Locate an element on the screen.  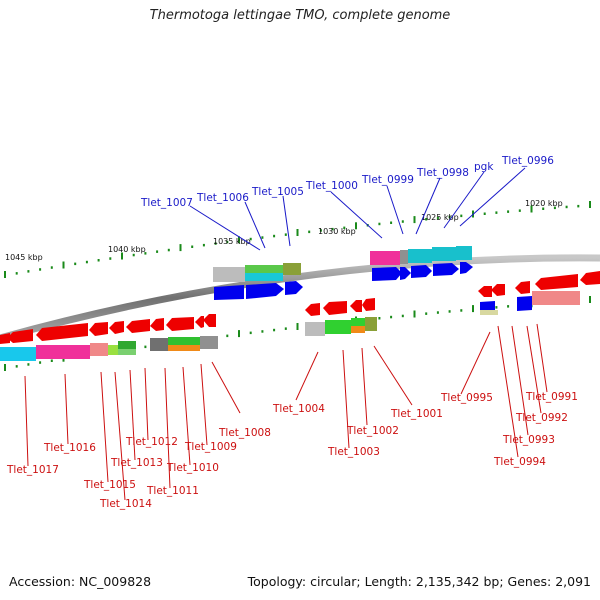
label-tlet-1010: Tlet_1010 is located at coordinates (192, 468).